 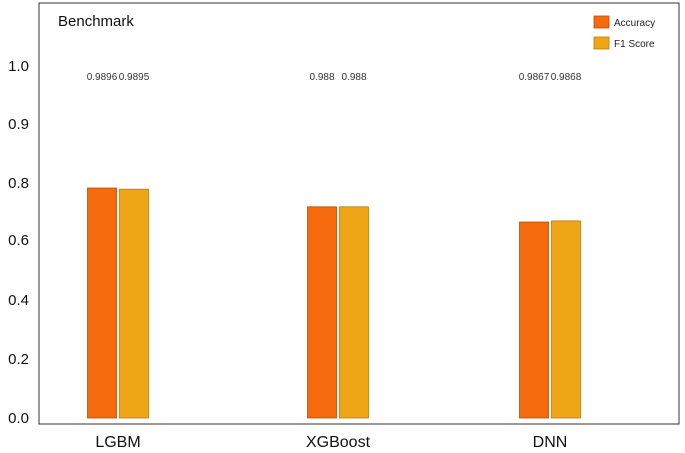 I want to click on x-tick-label: LGBM, so click(x=117, y=442).